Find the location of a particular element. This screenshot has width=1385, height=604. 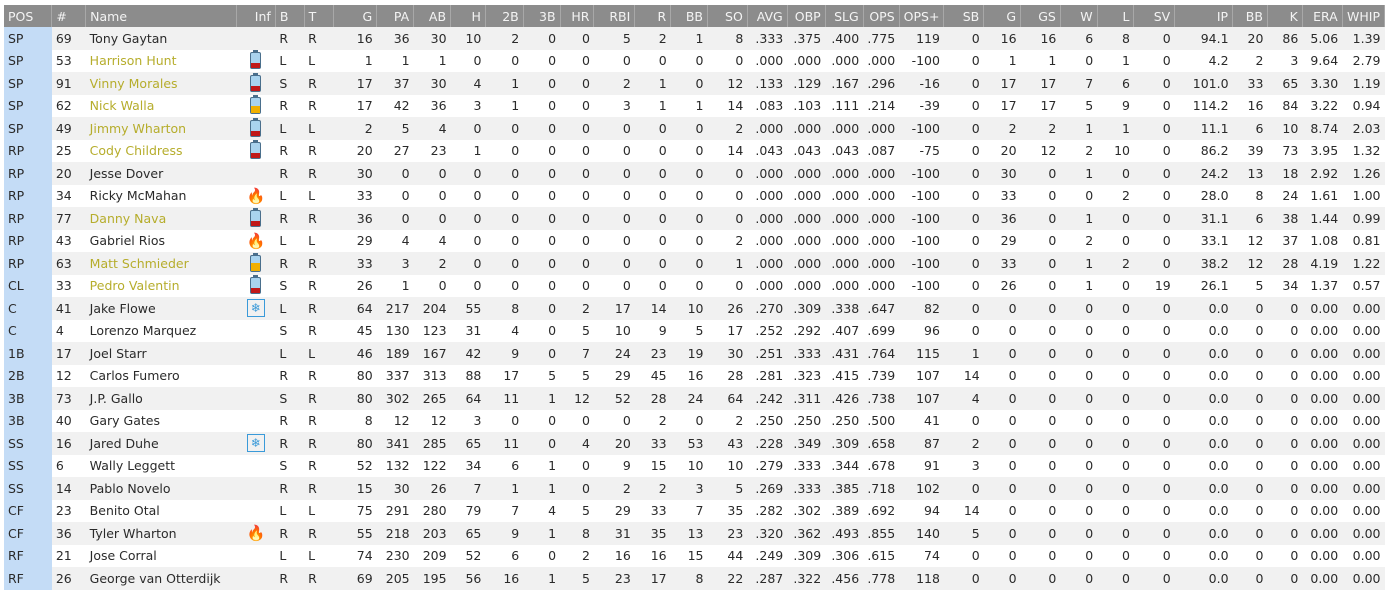

column-header-2b-10: 2B is located at coordinates (504, 16).